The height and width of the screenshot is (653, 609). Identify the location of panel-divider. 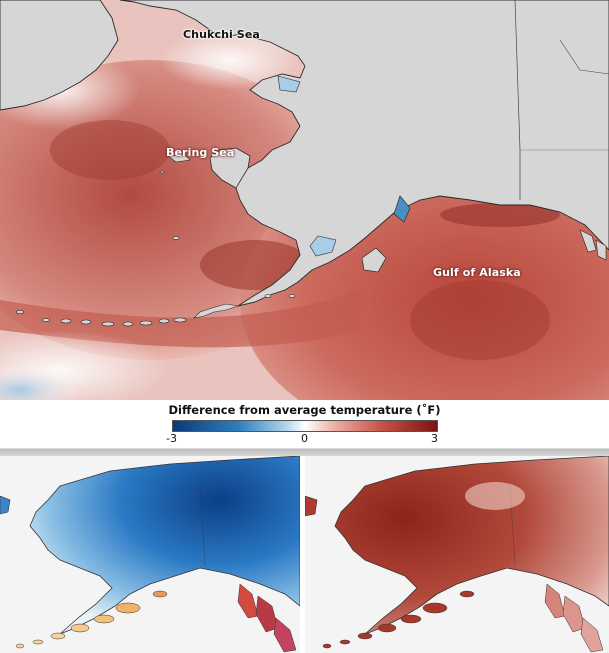
(302, 554).